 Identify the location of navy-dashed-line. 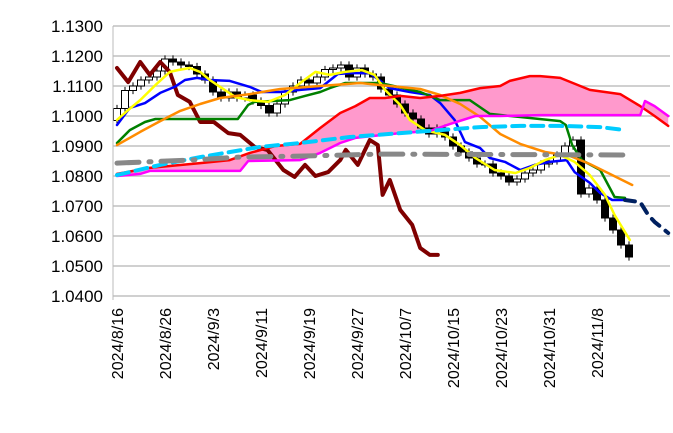
(647, 216).